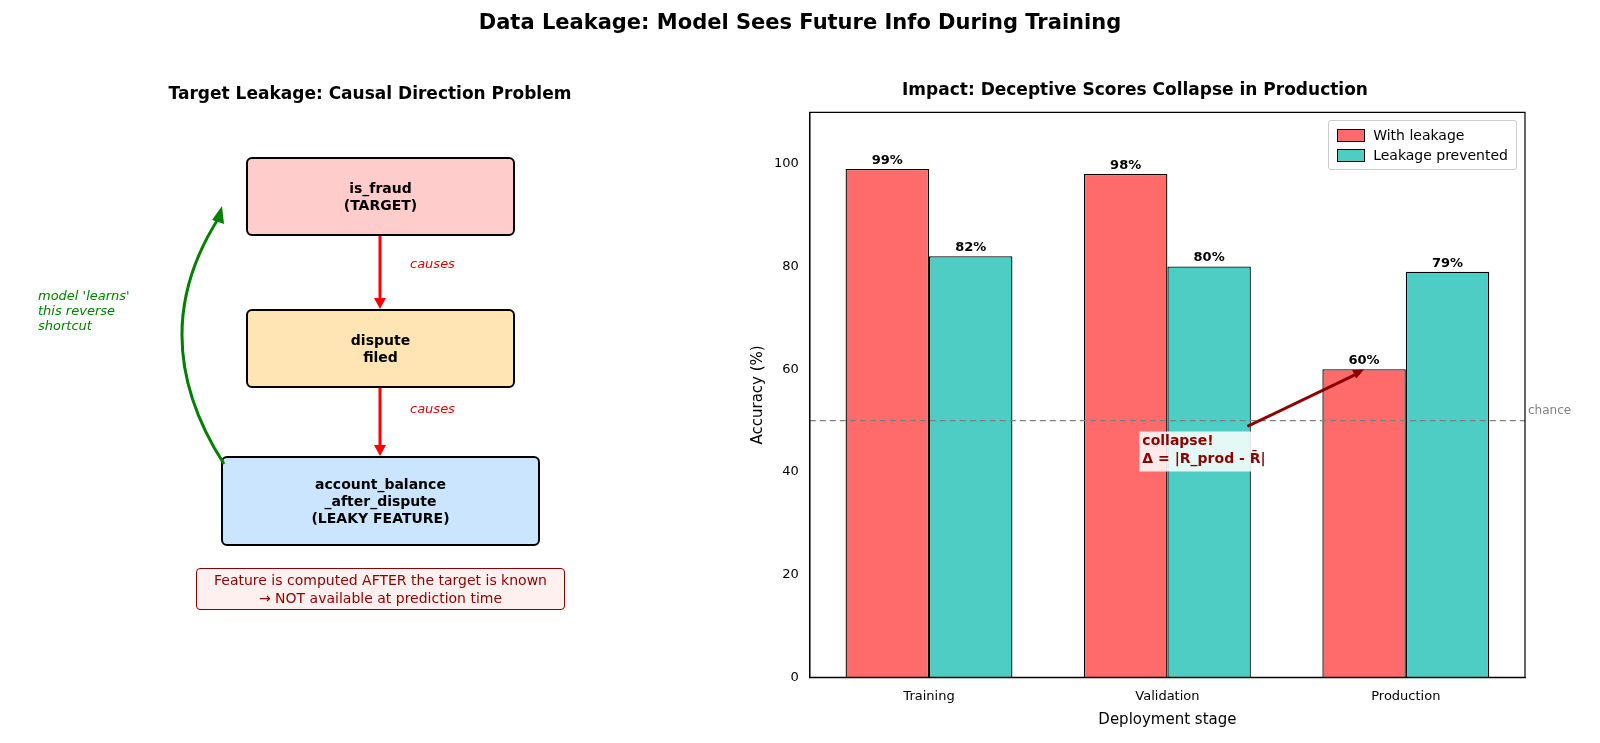  Describe the element at coordinates (1364, 360) in the screenshot. I see `data-label: 60%` at that location.